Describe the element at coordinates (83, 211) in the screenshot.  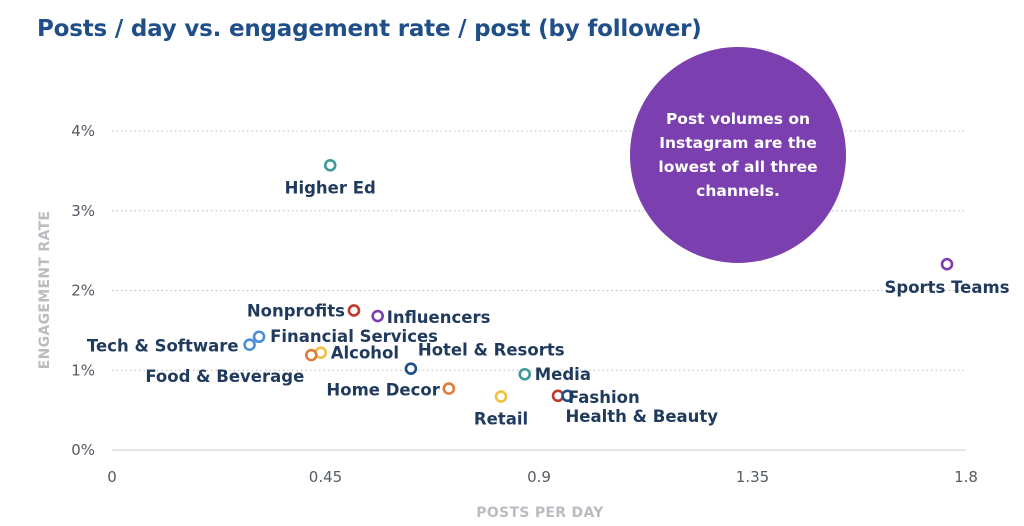
I see `y-tick-label: 3%` at that location.